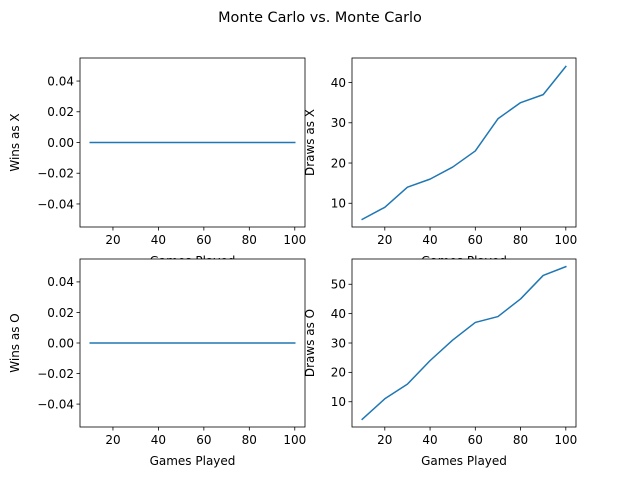 The height and width of the screenshot is (480, 640). Describe the element at coordinates (60, 282) in the screenshot. I see `y-tick-label-wins-as-o: 0.04` at that location.